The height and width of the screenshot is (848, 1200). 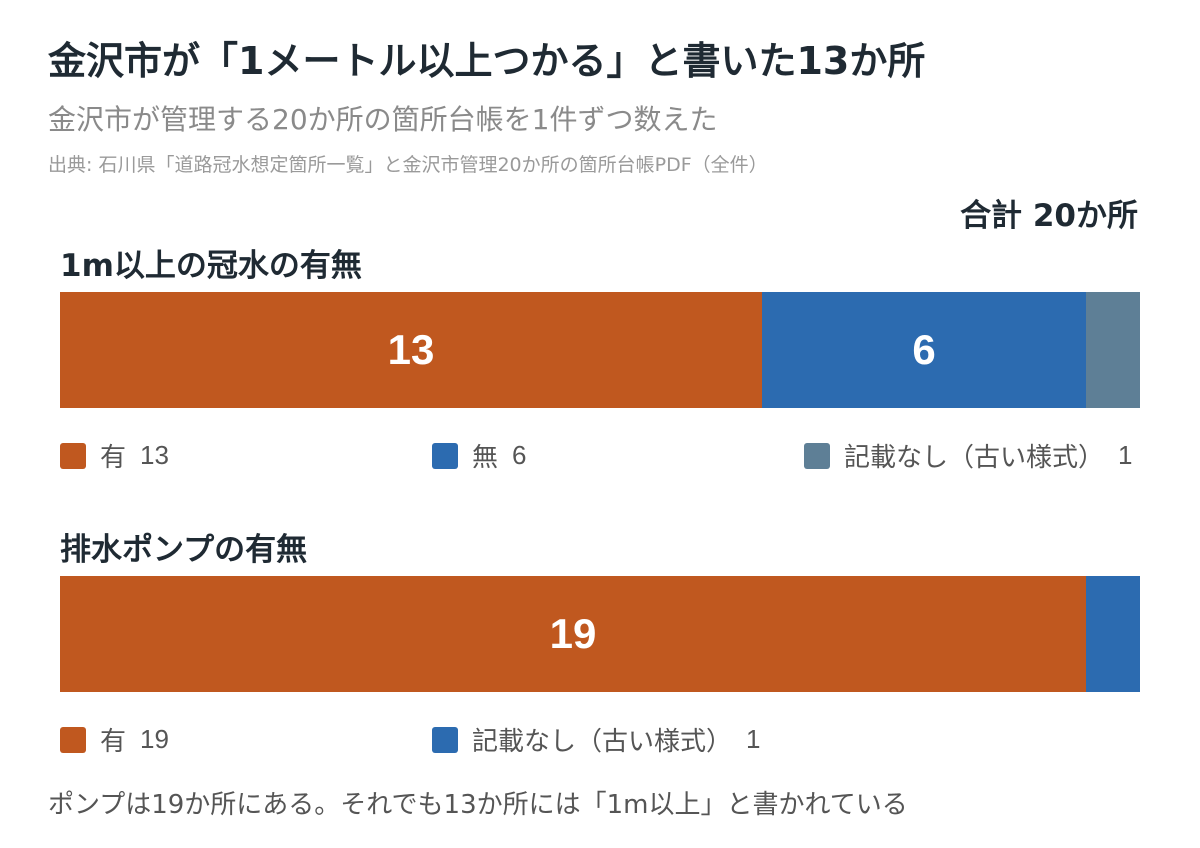 What do you see at coordinates (610, 457) in the screenshot?
I see `legend-flooding: 有 13 無 6 記載なし（古い様式） 1` at bounding box center [610, 457].